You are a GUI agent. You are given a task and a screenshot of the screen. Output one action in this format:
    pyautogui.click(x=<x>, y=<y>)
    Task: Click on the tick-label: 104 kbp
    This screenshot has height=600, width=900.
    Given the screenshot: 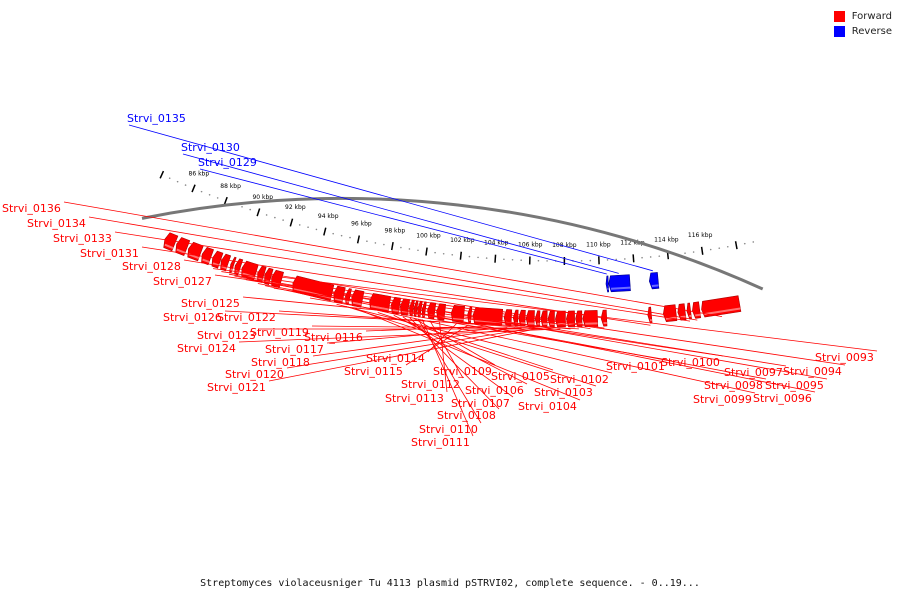 What is the action you would take?
    pyautogui.click(x=496, y=243)
    